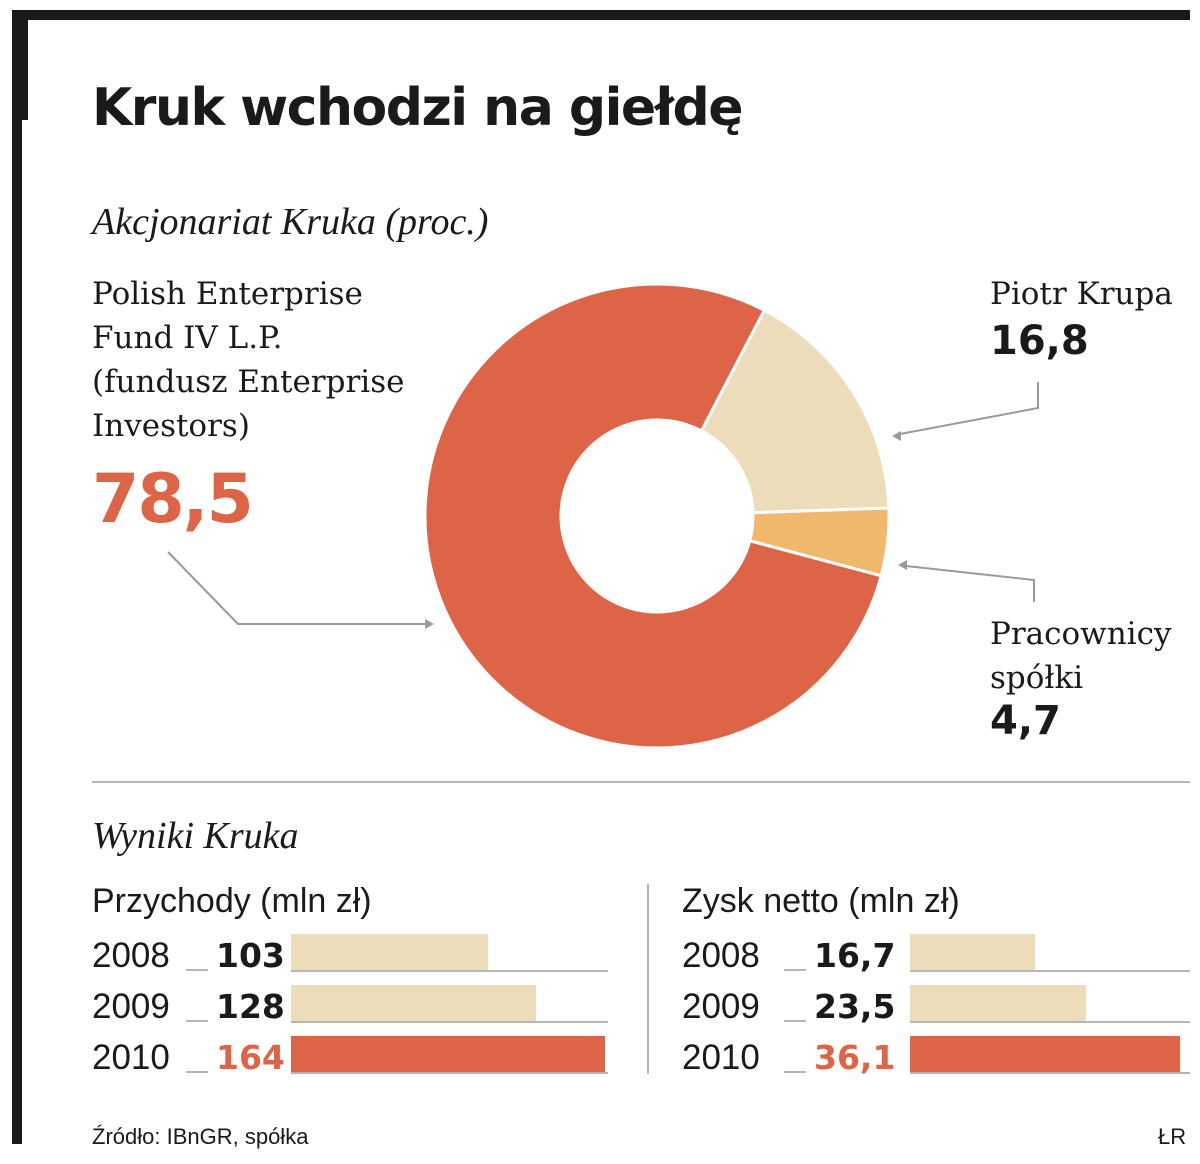 This screenshot has width=1200, height=1164. I want to click on pie-label-pef-line-4: Investors), so click(171, 426).